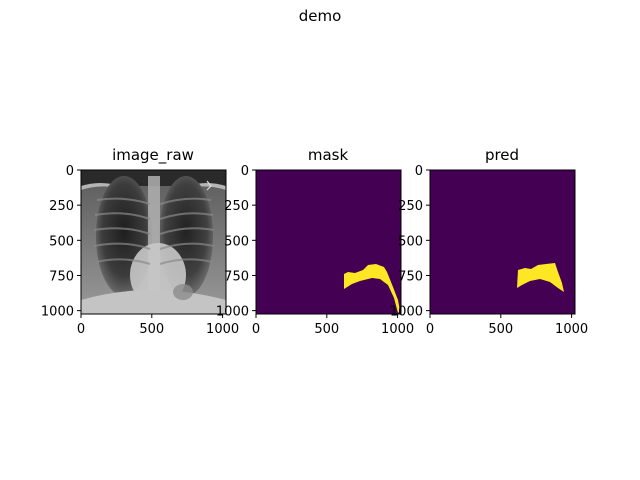 This screenshot has width=640, height=480. Describe the element at coordinates (328, 155) in the screenshot. I see `panel-title-mask: mask` at that location.